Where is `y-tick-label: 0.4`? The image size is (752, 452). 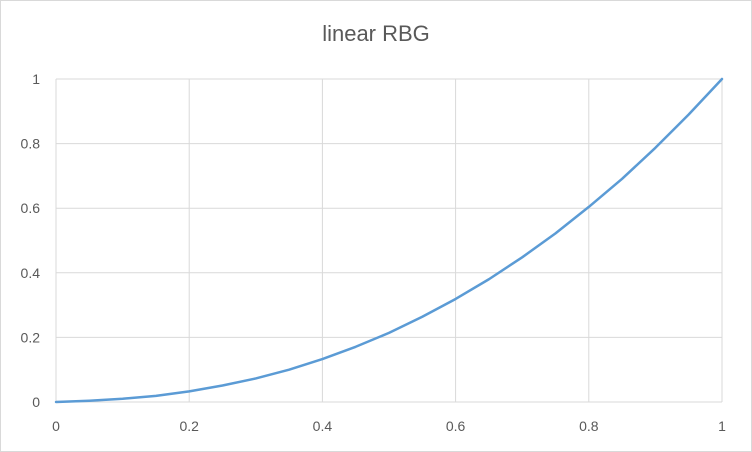
y-tick-label: 0.4 is located at coordinates (31, 273).